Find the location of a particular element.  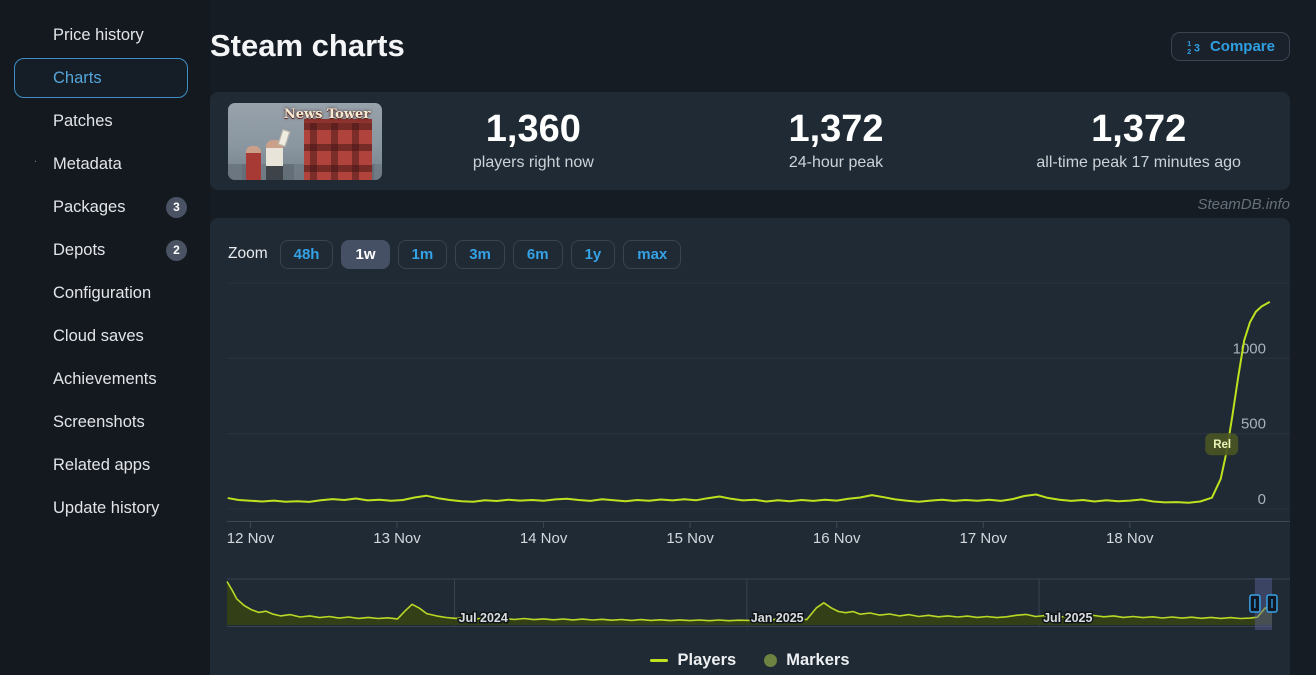

sidebar-item-price-history: Price history is located at coordinates (101, 35).